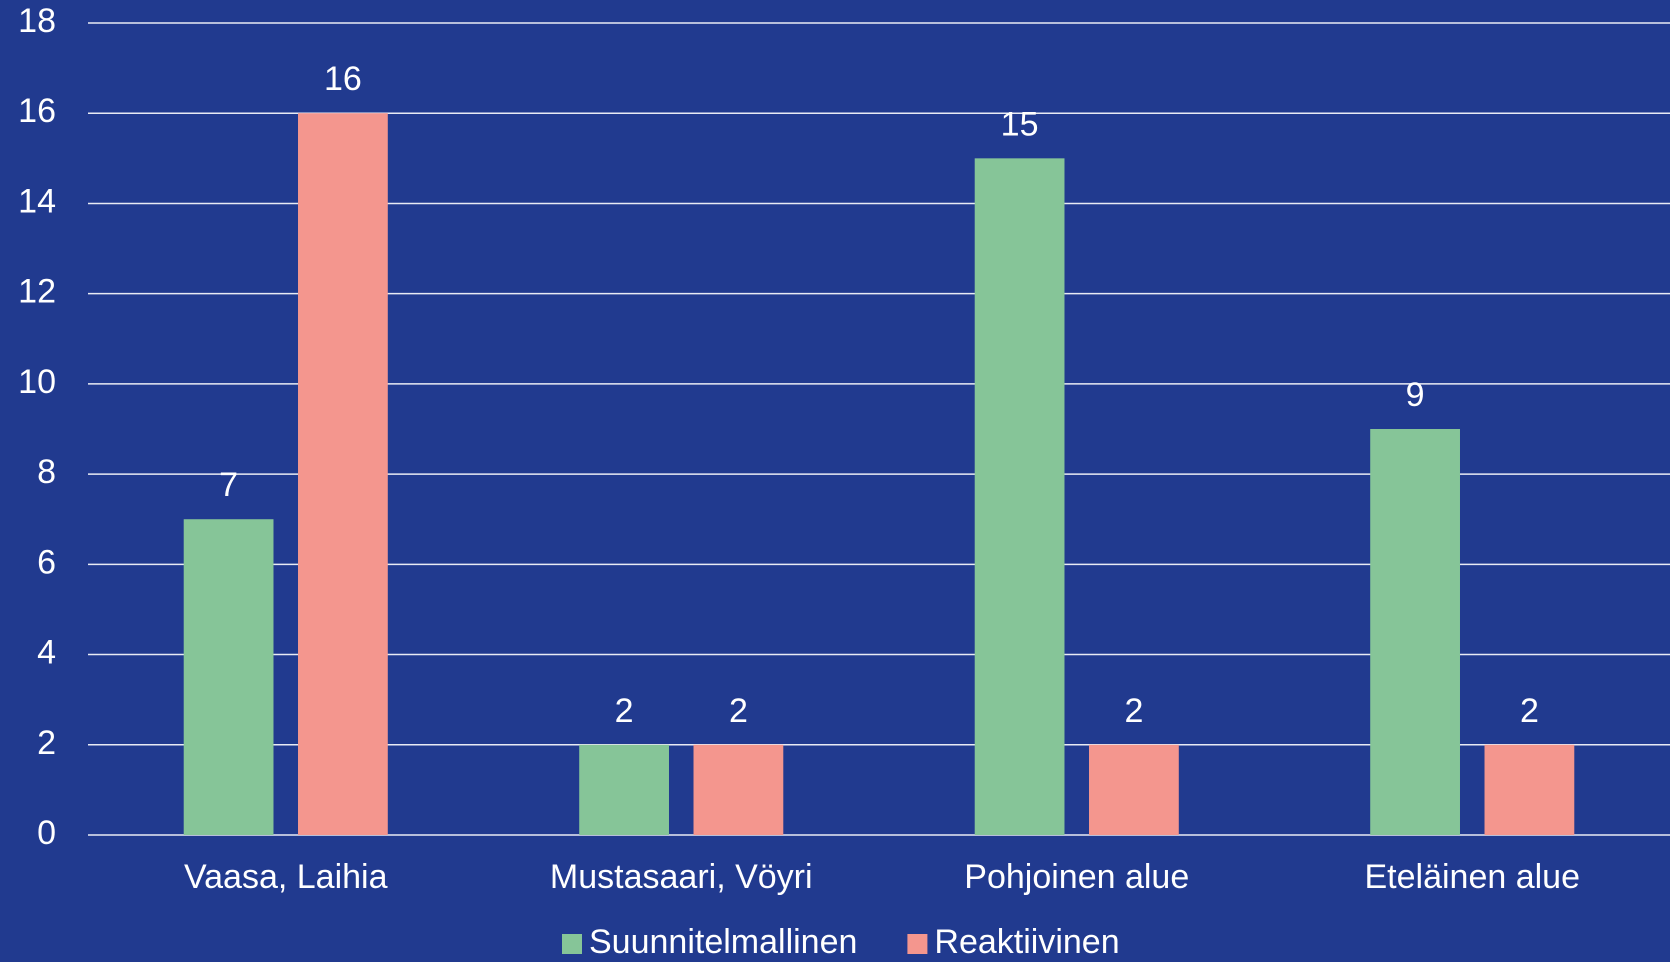 This screenshot has height=962, width=1670. Describe the element at coordinates (37, 382) in the screenshot. I see `y-tick-label: 10` at that location.